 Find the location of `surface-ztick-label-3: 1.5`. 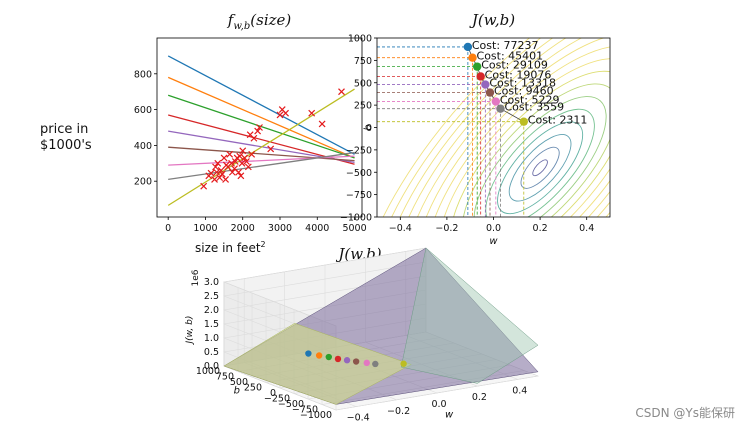

surface-ztick-label-3: 1.5 is located at coordinates (211, 324).